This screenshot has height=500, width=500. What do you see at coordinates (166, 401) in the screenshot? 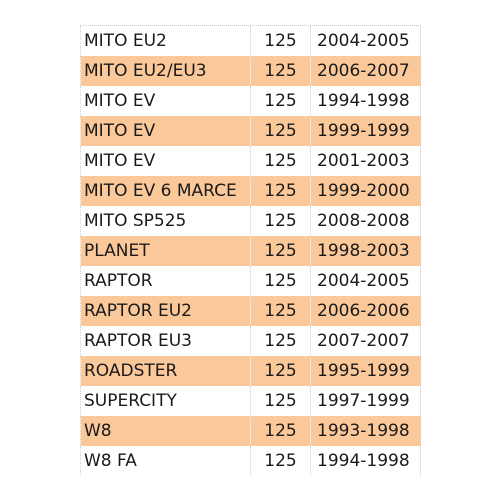
I see `model-cell: SUPERCITY` at bounding box center [166, 401].